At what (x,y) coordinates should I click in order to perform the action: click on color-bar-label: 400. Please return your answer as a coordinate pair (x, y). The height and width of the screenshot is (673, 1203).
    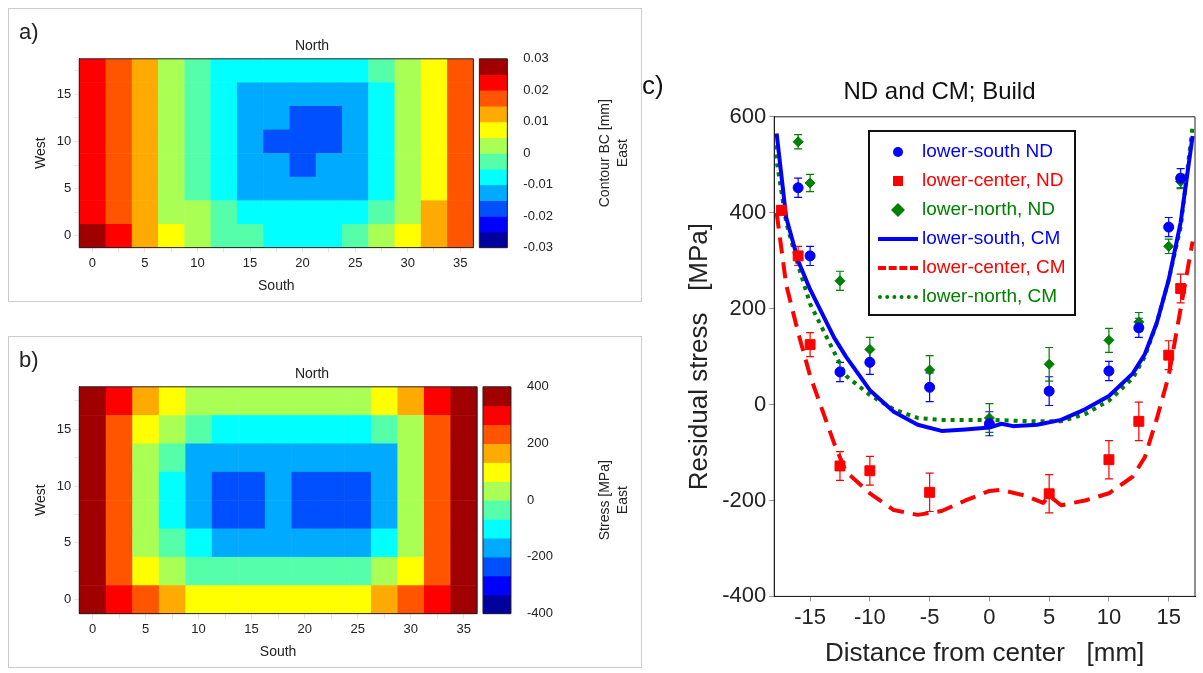
    Looking at the image, I should click on (537, 386).